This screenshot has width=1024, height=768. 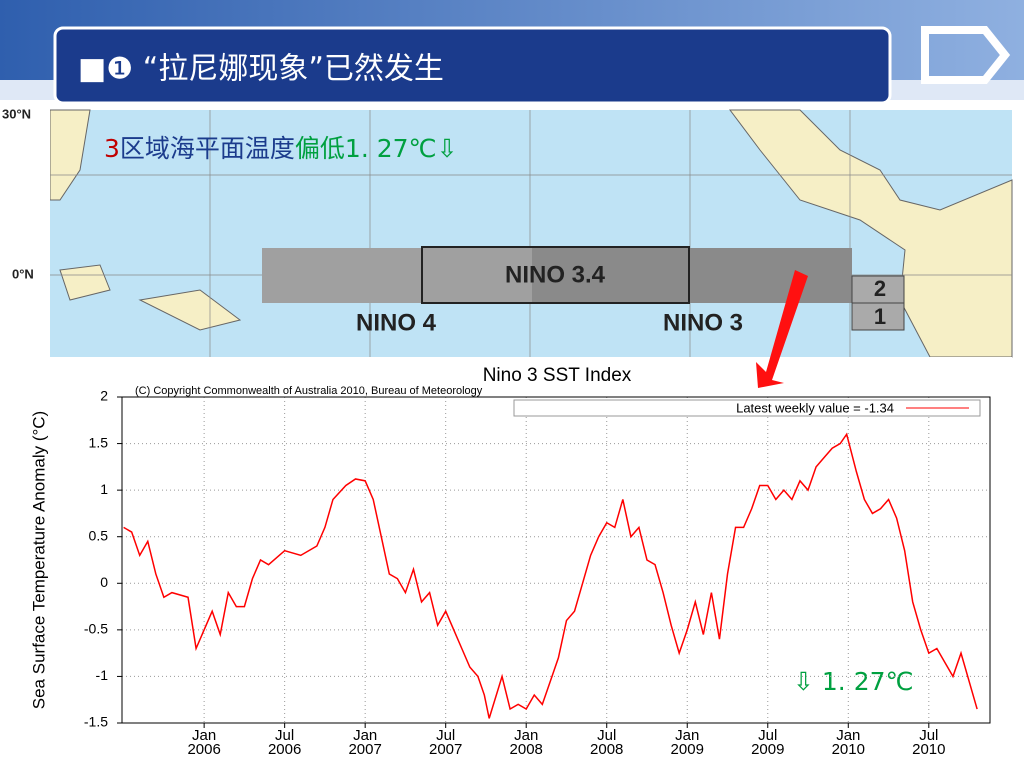 I want to click on nino34-box, so click(x=555, y=275).